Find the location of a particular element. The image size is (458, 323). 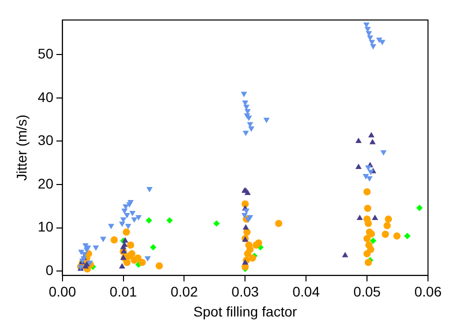

y-axis-title: Jitter (m/s) is located at coordinates (21, 147).